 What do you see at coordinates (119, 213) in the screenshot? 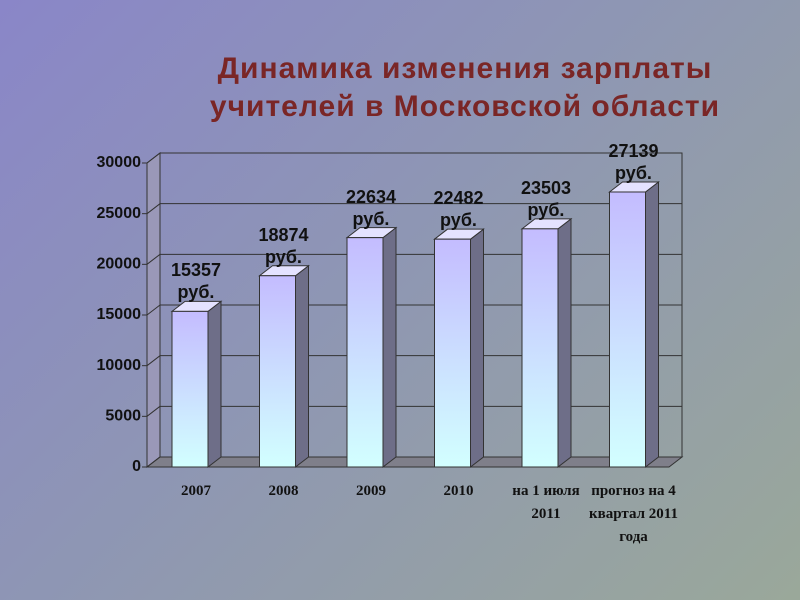
I see `y-tick-label: 25000` at bounding box center [119, 213].